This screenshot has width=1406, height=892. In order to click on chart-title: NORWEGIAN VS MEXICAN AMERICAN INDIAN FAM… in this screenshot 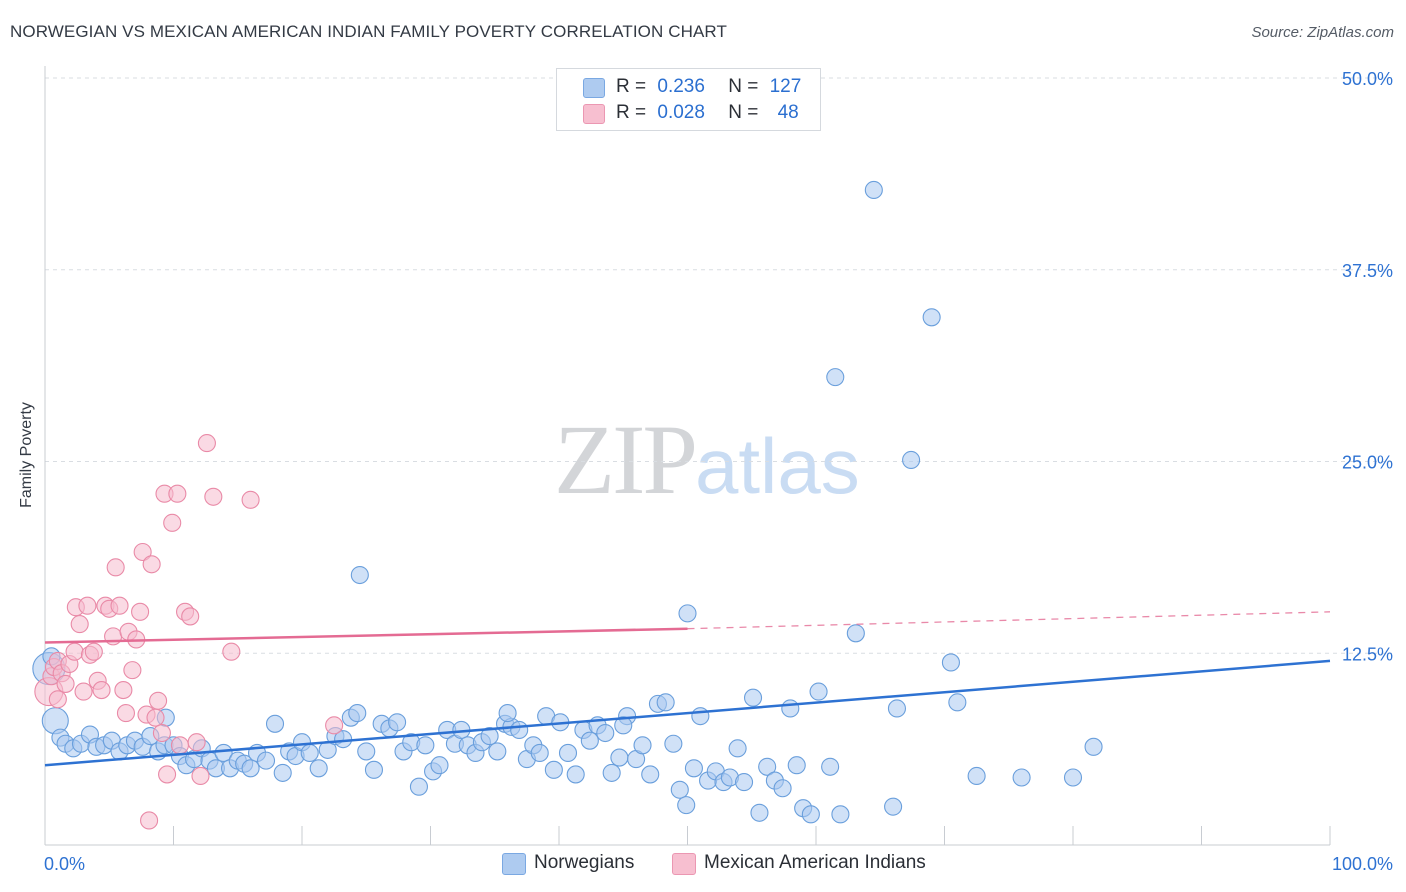, I will do `click(368, 31)`.